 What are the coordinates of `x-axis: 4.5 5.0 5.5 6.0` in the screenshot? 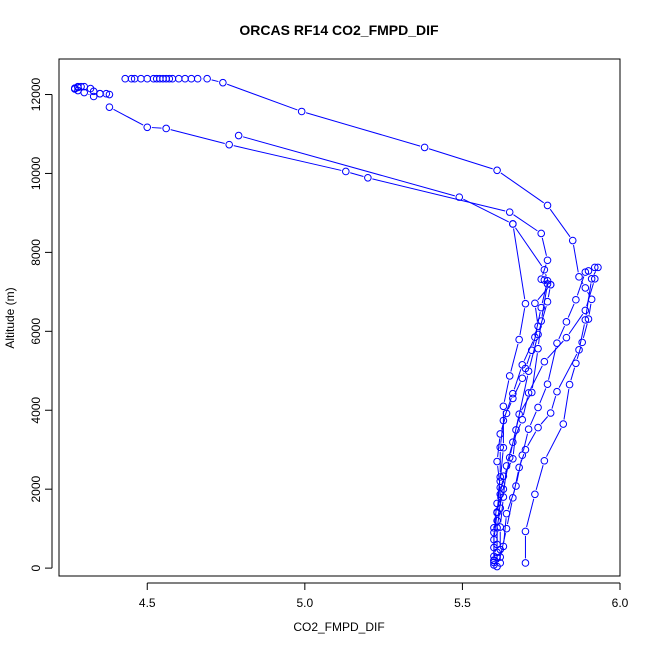 It's located at (384, 596).